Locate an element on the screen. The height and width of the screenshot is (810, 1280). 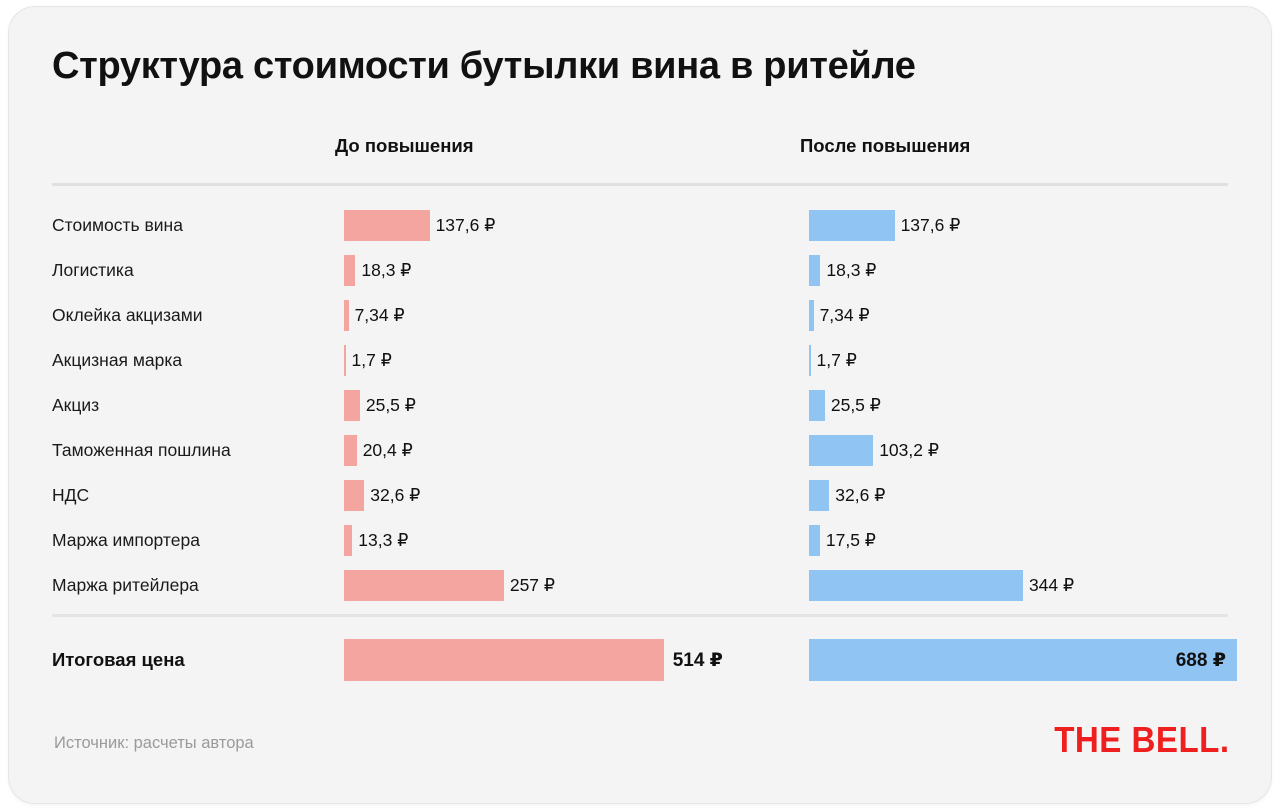
bar-value-before: 7,34 ₽ is located at coordinates (379, 315).